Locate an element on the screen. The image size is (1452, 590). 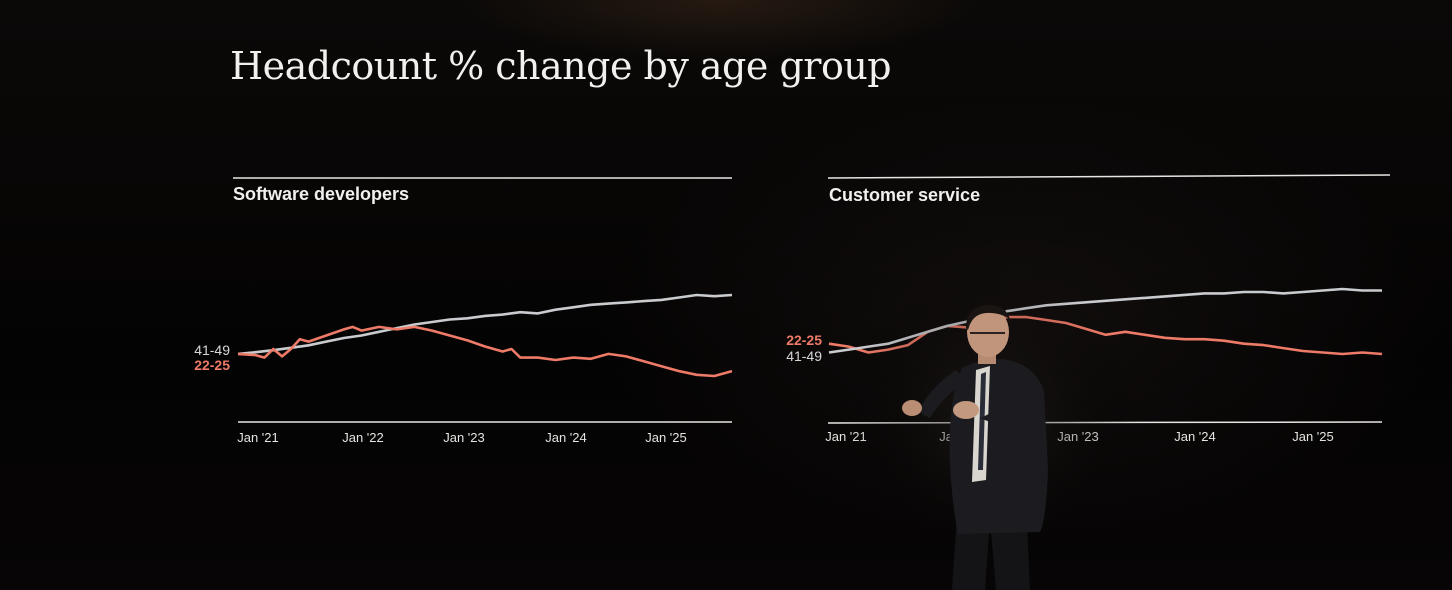
x-axis-ticks: Jan '21 Jan '22 Jan '23 Jan '24 Jan '25 is located at coordinates (462, 437).